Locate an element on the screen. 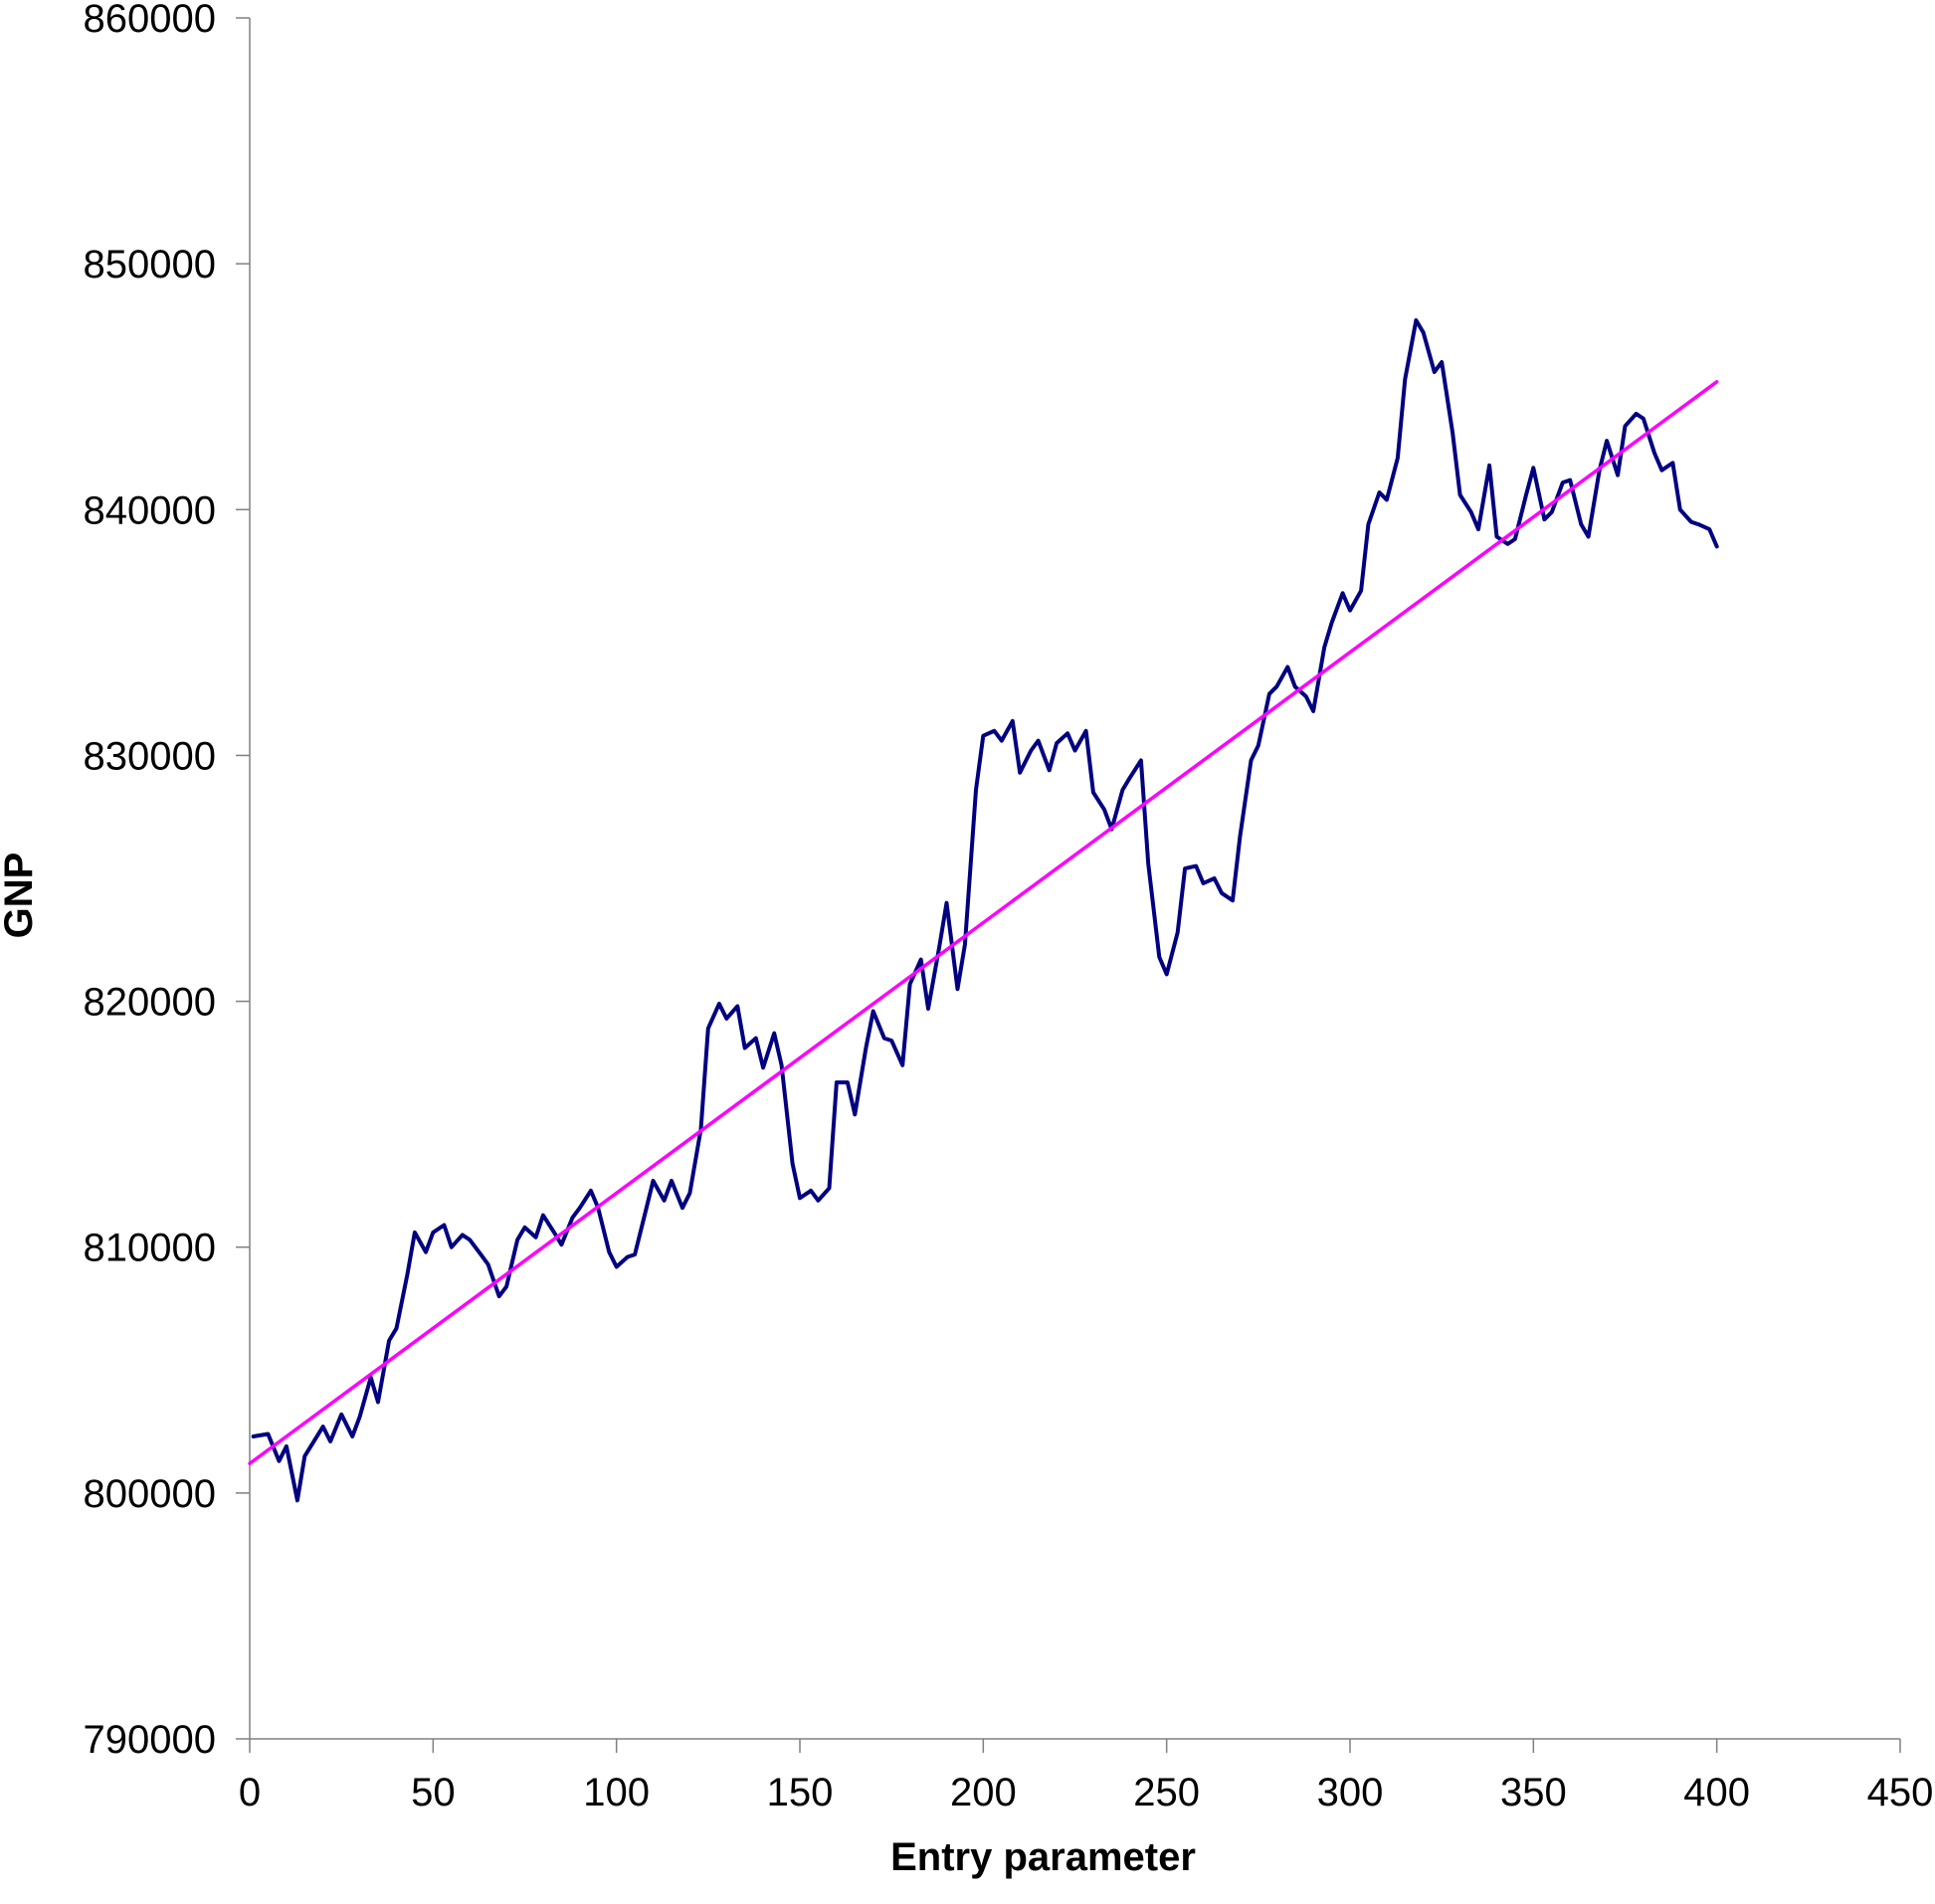 The width and height of the screenshot is (1935, 1904). x-tick-label: 350 is located at coordinates (1533, 1792).